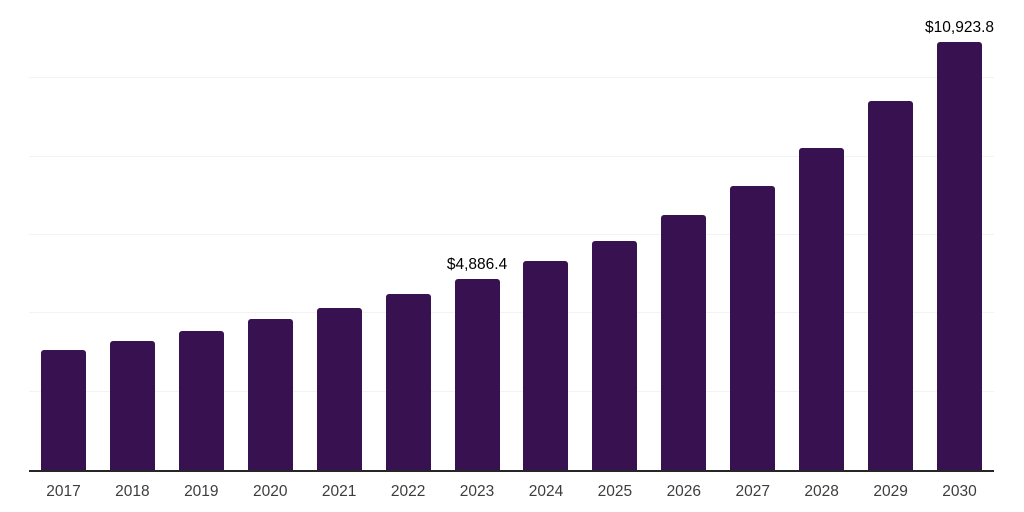  Describe the element at coordinates (477, 491) in the screenshot. I see `x-tick-label-2023: 2023` at that location.